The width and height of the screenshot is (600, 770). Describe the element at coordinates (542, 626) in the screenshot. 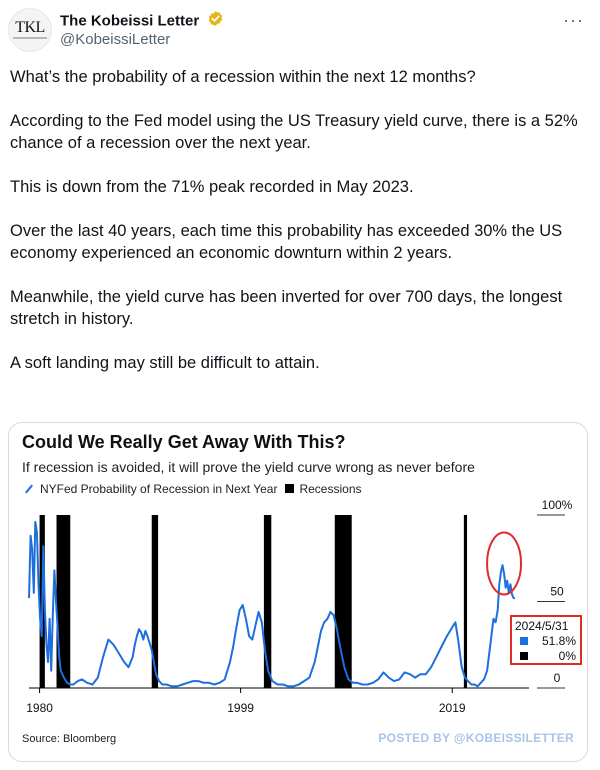

I see `callout-date: 2024/5/31` at that location.